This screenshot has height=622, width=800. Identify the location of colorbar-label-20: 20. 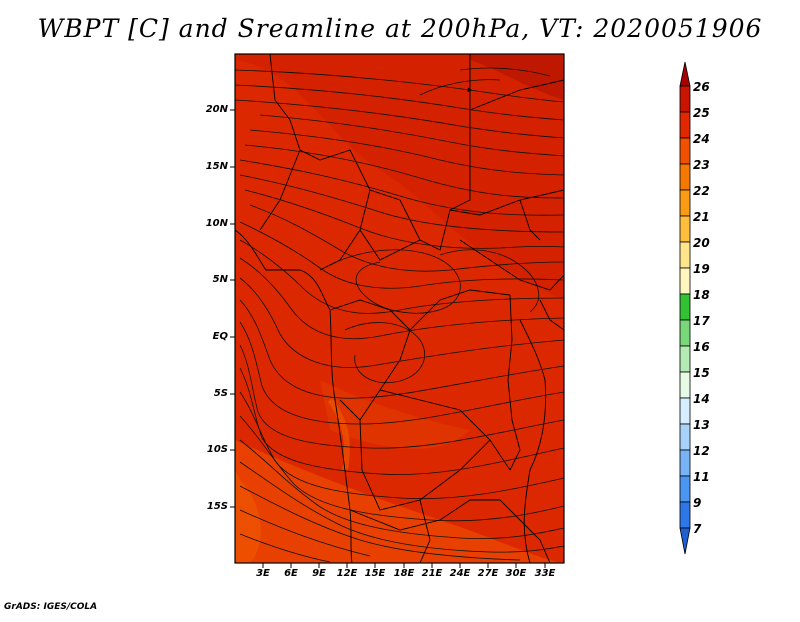
(701, 243).